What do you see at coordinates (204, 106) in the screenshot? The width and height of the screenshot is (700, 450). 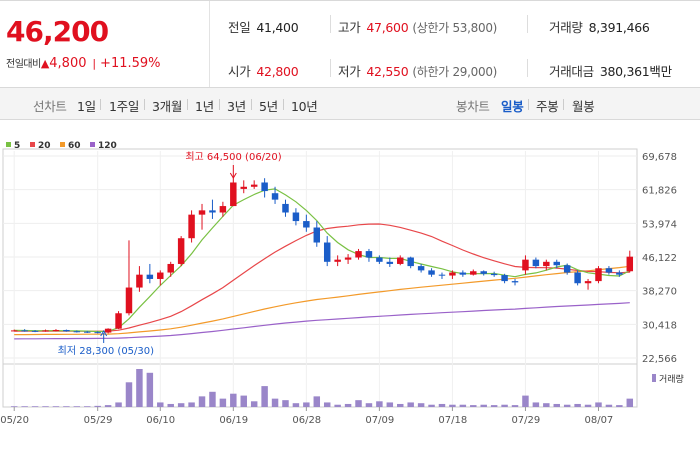 I see `range-1y-button: 1년` at bounding box center [204, 106].